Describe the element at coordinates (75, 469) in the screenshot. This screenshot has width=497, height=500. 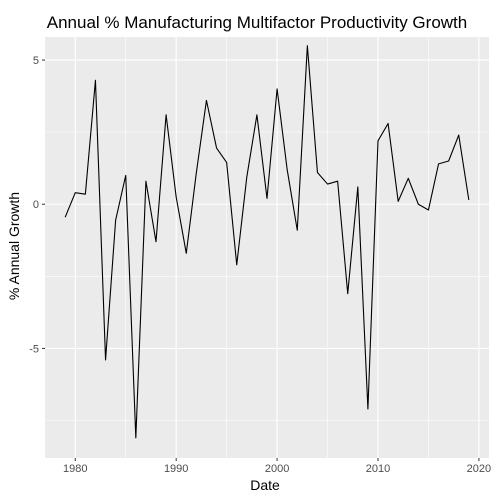
I see `x-tick-label: 1980` at that location.